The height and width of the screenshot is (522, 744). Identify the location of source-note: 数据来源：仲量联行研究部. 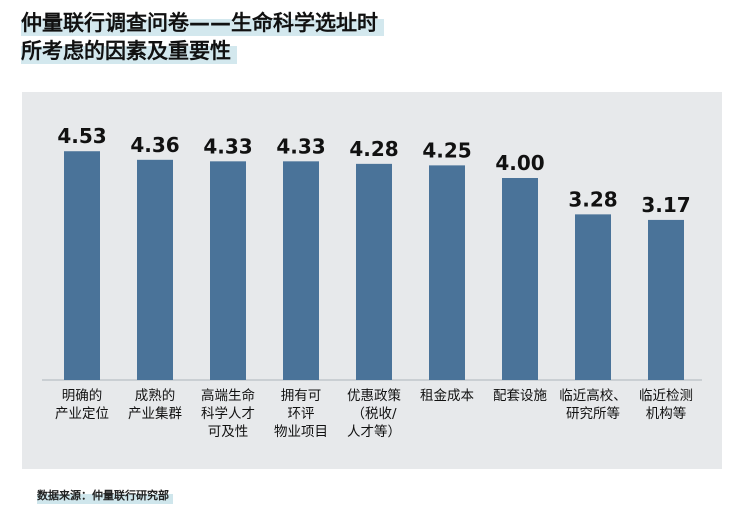
(105, 495).